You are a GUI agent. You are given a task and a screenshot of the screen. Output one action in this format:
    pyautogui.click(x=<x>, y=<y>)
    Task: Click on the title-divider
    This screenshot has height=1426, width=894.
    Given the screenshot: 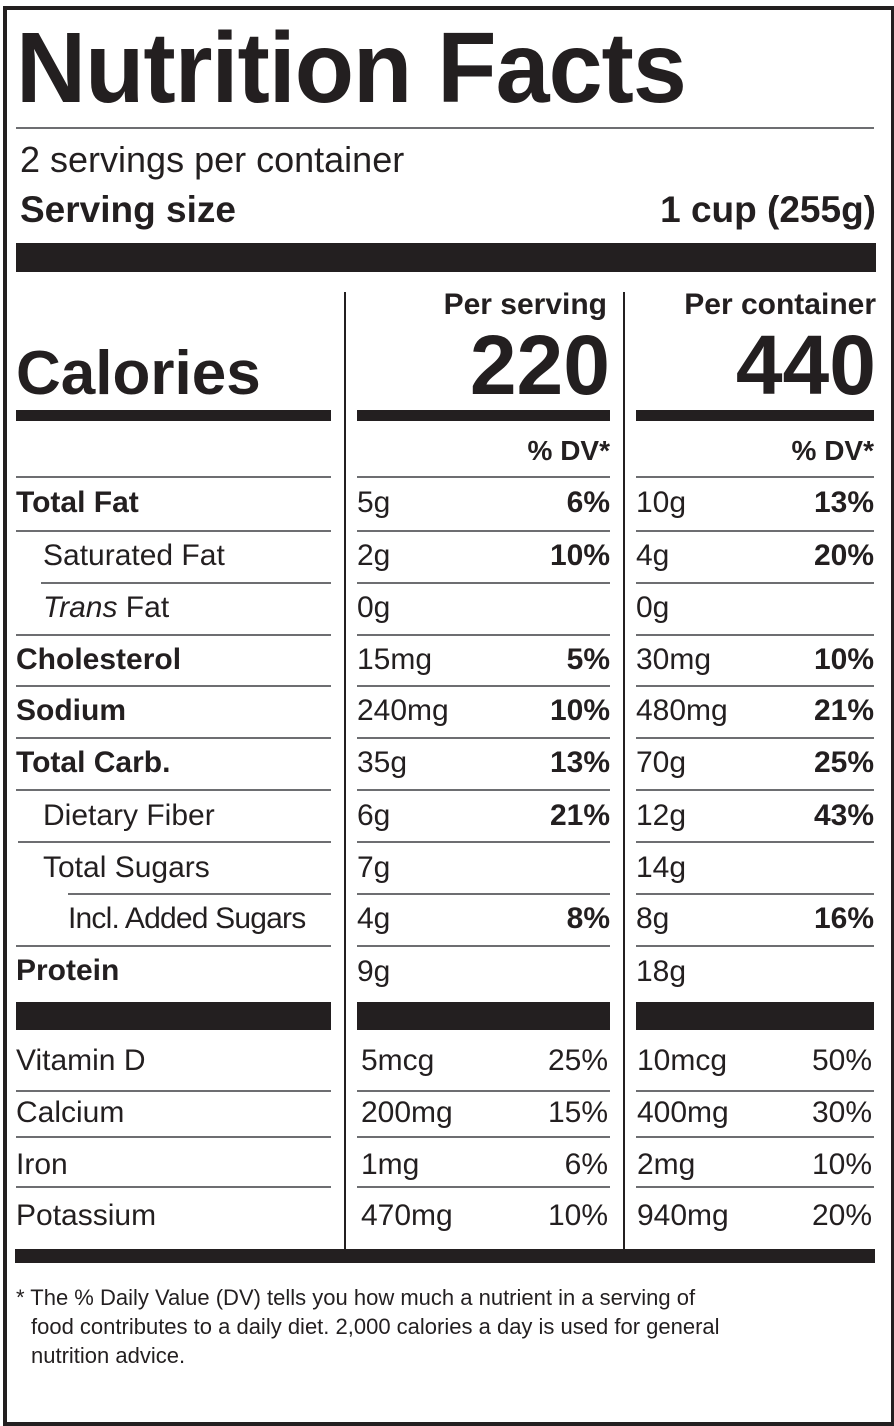 What is the action you would take?
    pyautogui.click(x=445, y=128)
    